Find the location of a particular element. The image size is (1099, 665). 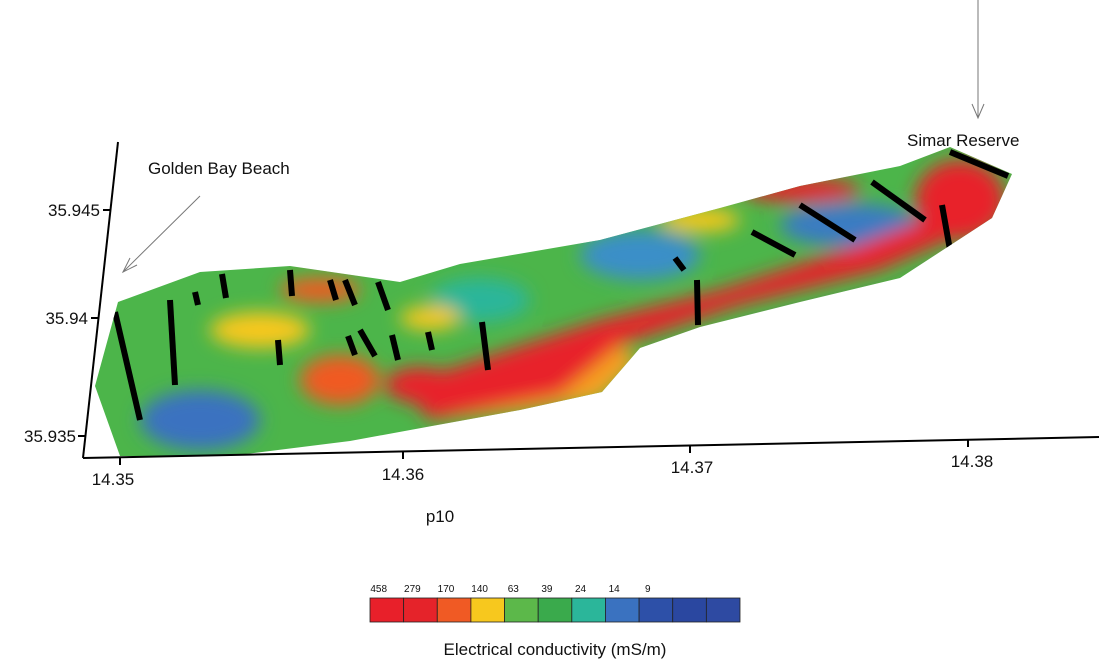

legend-value: 63 is located at coordinates (514, 589).